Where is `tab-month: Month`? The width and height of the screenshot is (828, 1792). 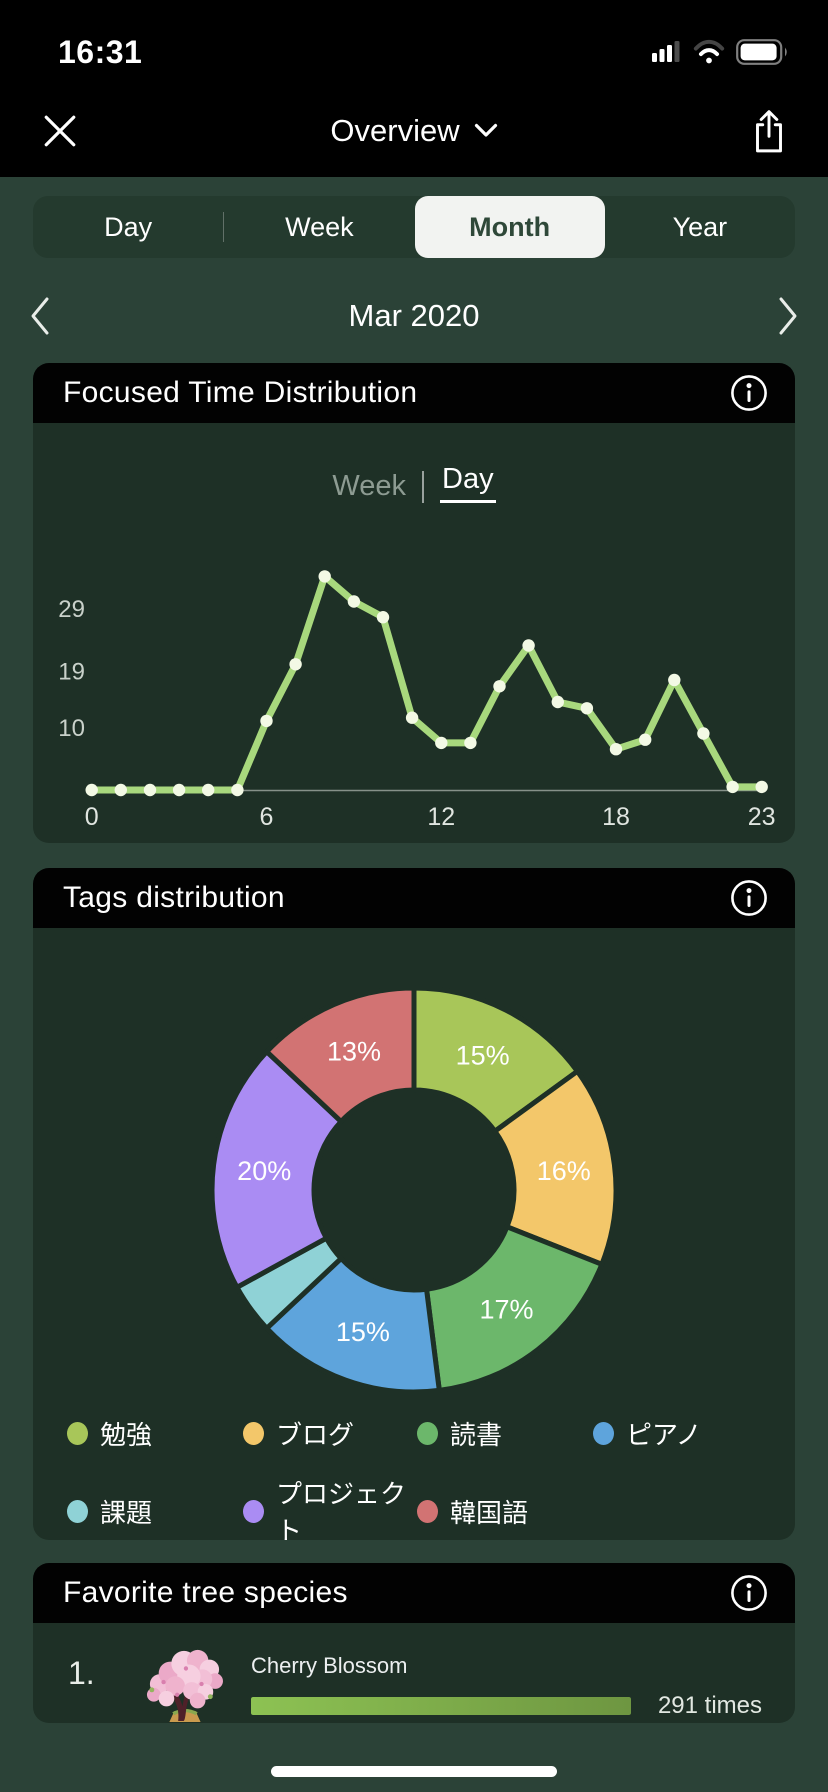 tab-month: Month is located at coordinates (509, 227).